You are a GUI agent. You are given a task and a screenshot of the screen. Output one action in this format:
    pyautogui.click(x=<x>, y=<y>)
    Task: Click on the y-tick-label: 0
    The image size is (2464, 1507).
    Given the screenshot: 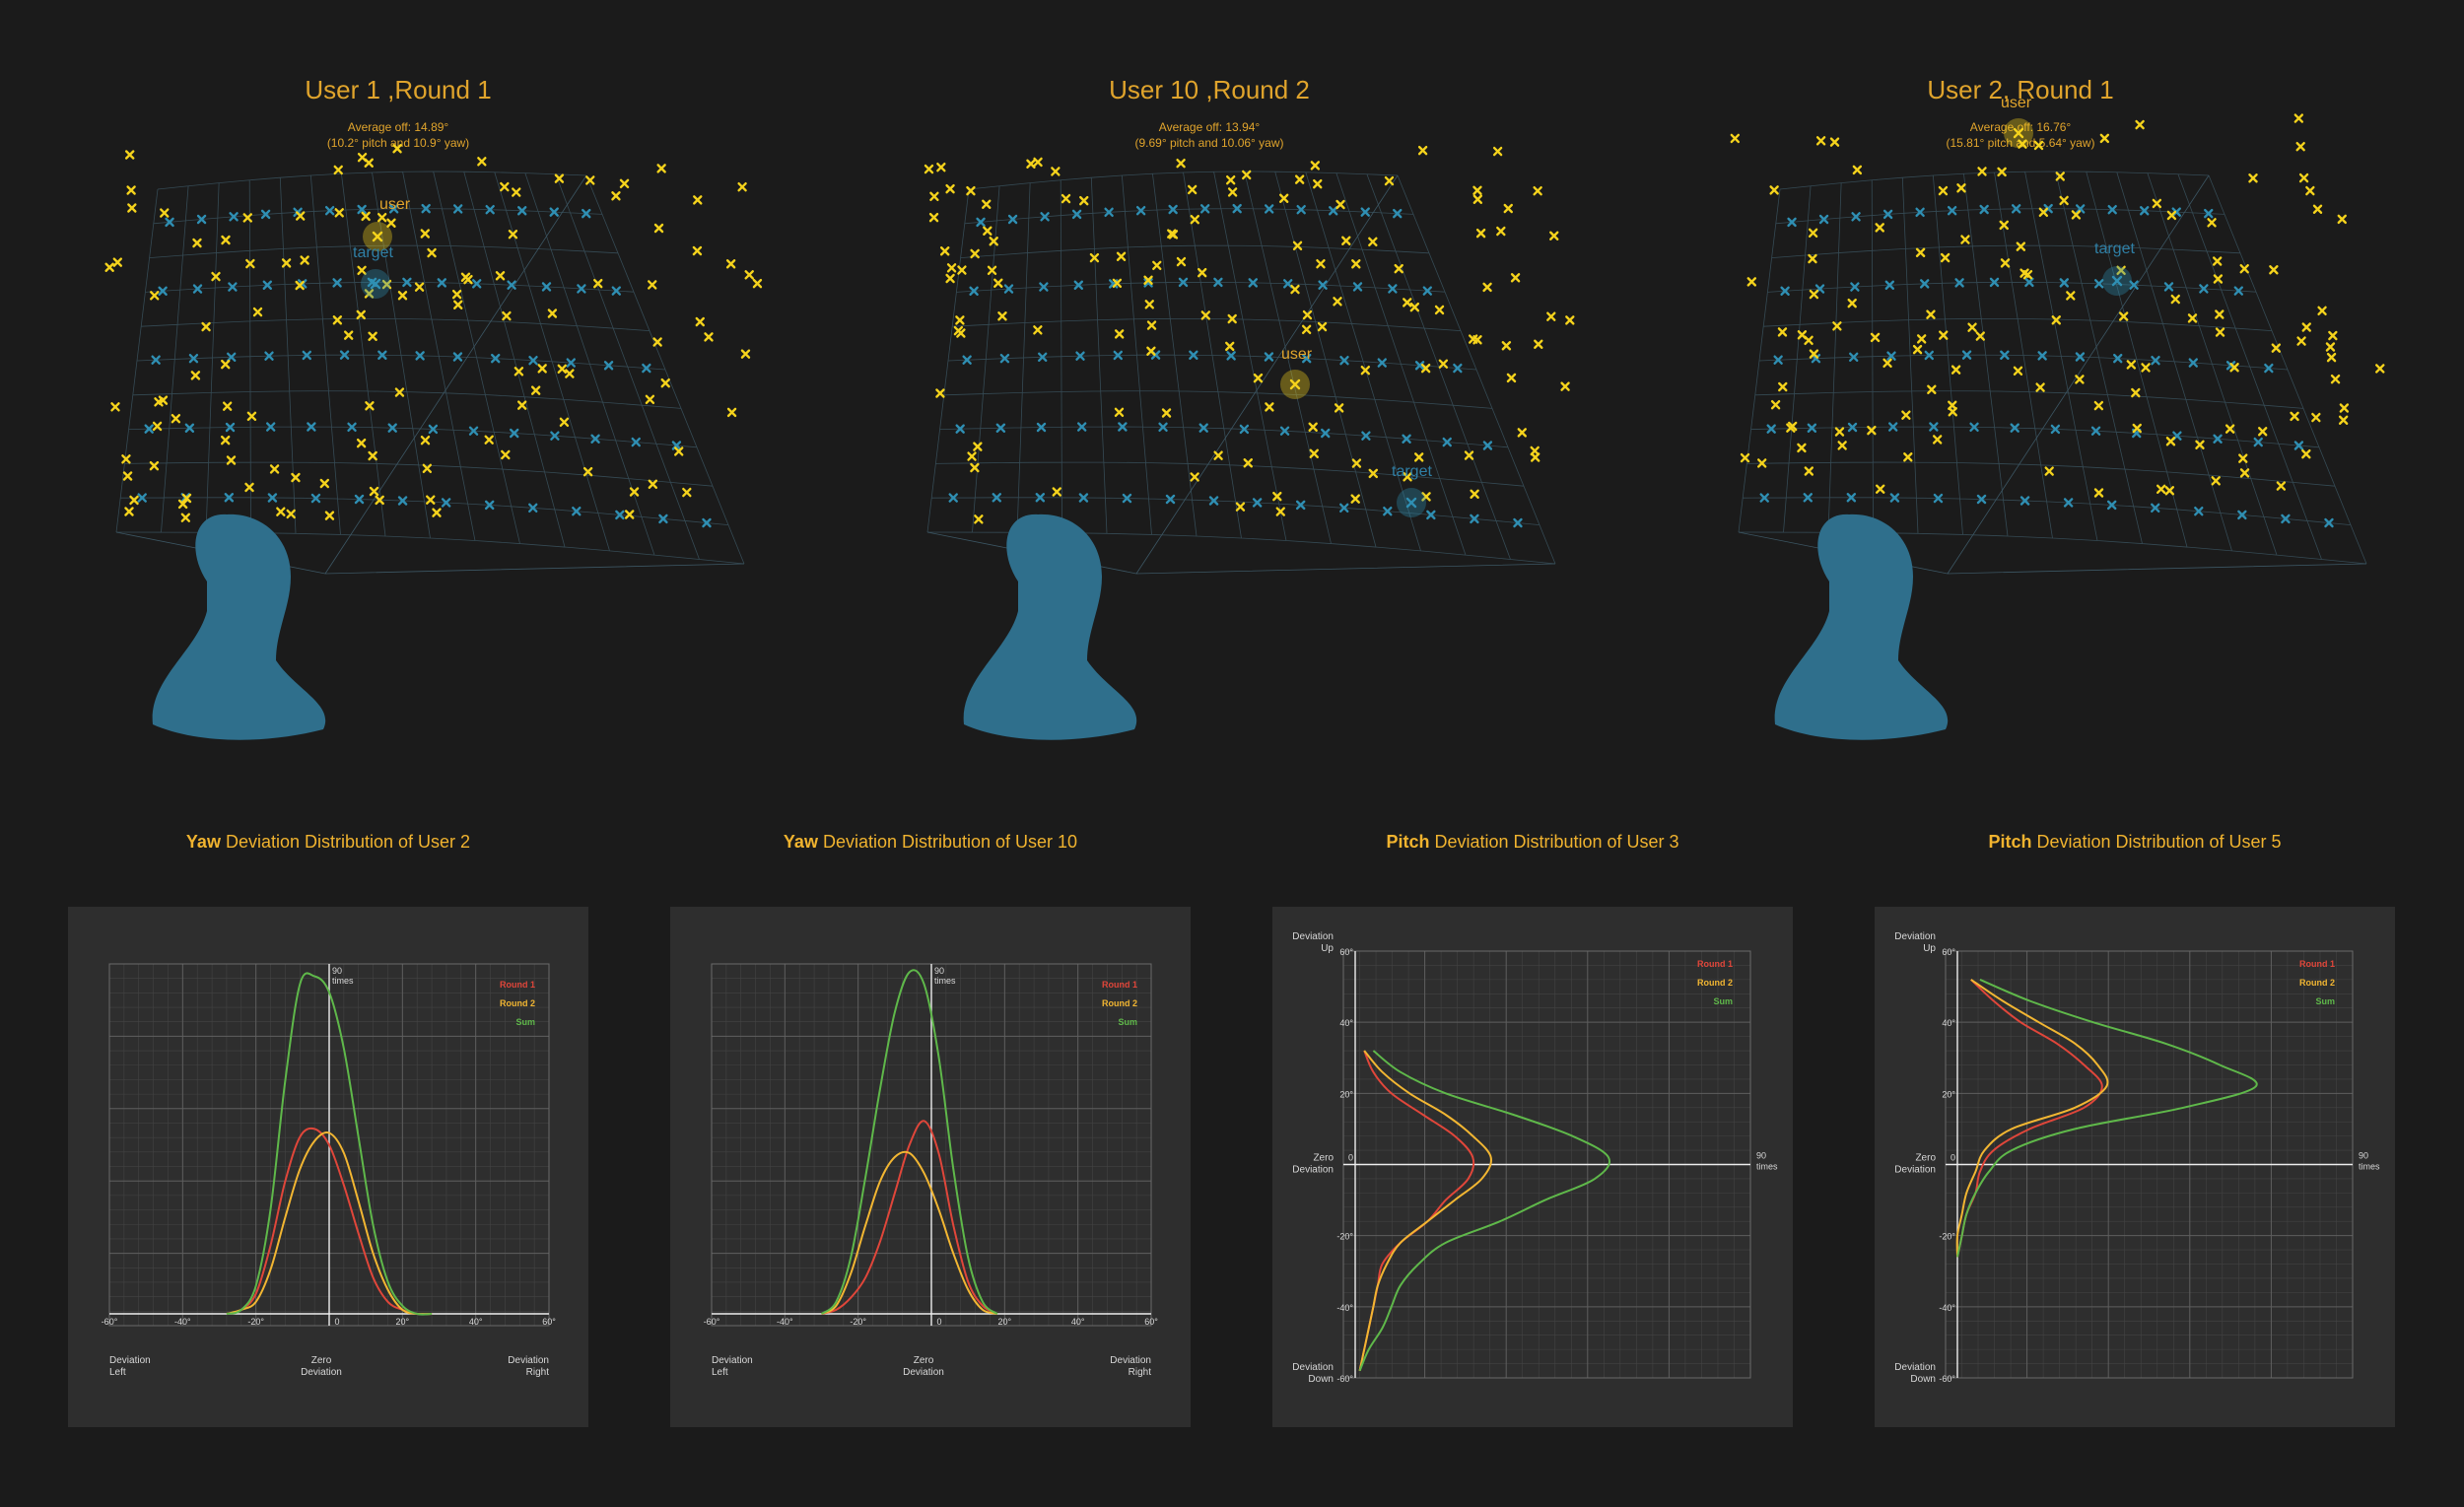 What is the action you would take?
    pyautogui.click(x=1350, y=1158)
    